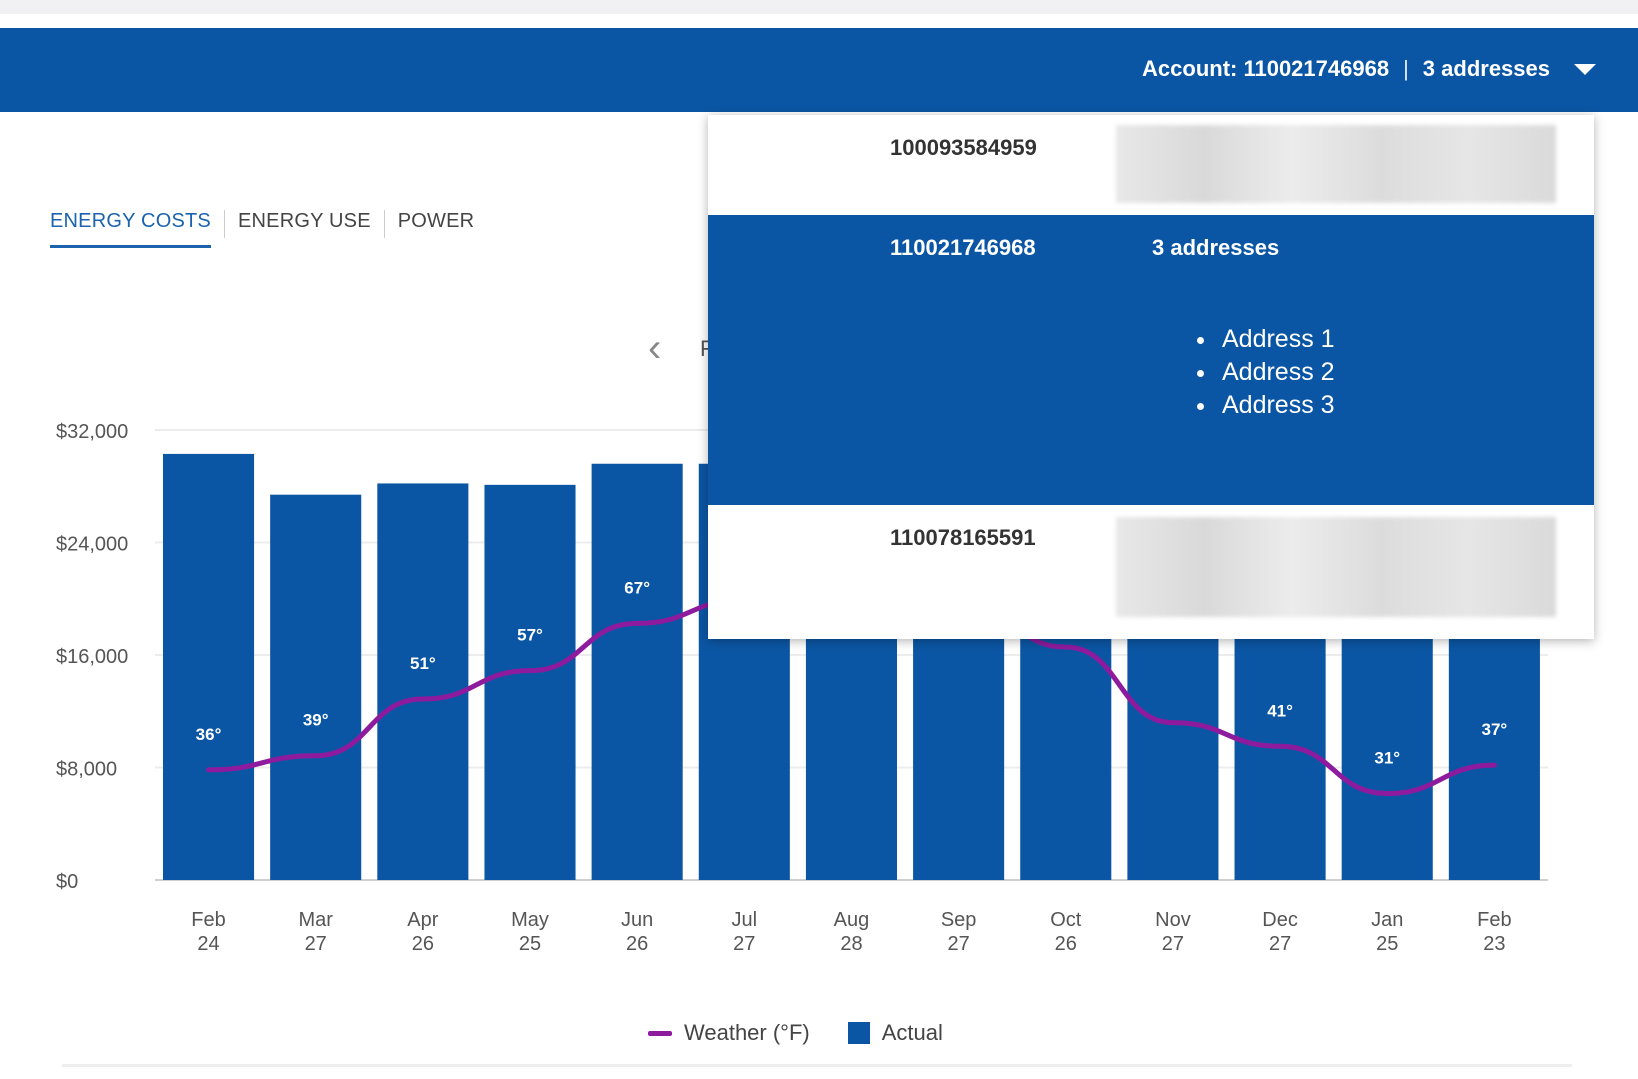 Image resolution: width=1638 pixels, height=1079 pixels. What do you see at coordinates (851, 944) in the screenshot?
I see `x-tick-label: 28` at bounding box center [851, 944].